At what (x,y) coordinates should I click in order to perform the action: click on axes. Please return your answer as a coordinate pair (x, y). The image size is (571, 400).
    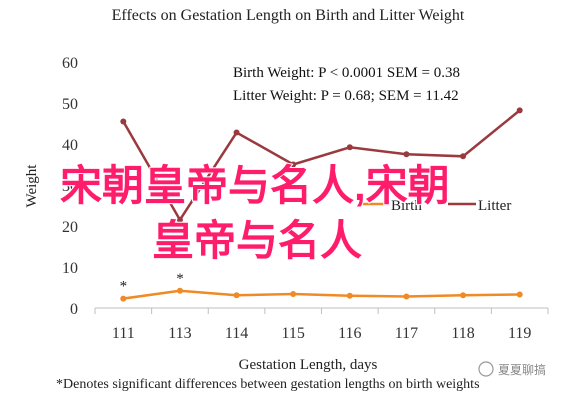
    Looking at the image, I should click on (321, 310).